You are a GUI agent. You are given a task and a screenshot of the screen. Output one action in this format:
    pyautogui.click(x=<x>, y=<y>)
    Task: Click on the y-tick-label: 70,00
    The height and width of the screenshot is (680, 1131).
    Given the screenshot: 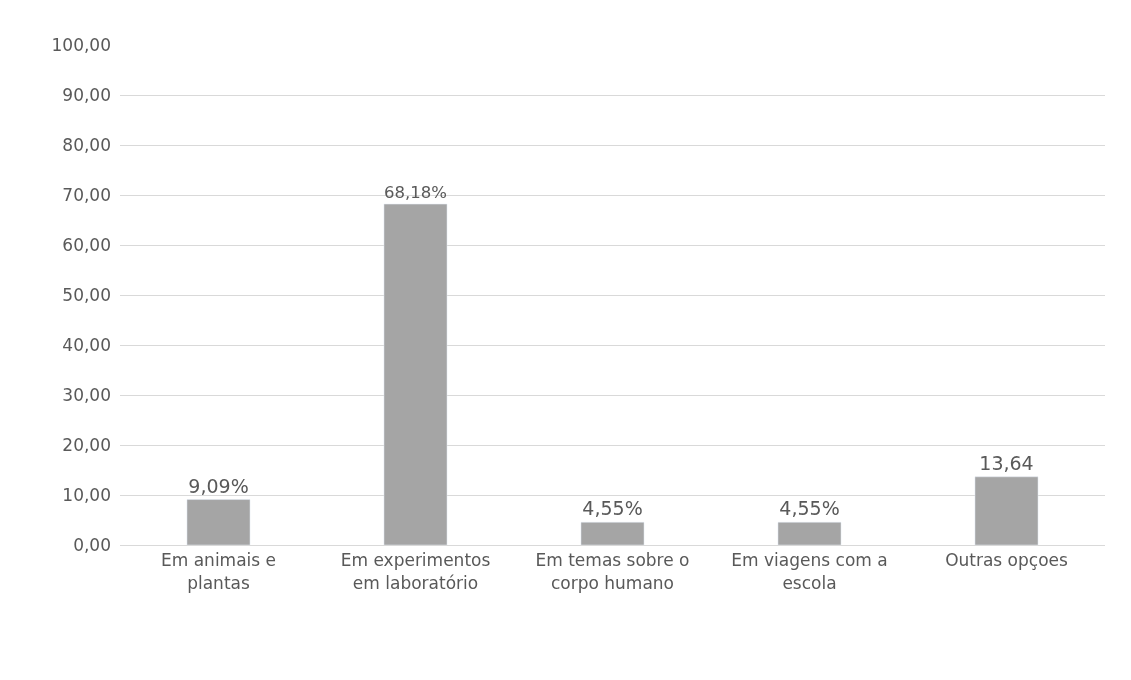 What is the action you would take?
    pyautogui.click(x=86, y=194)
    